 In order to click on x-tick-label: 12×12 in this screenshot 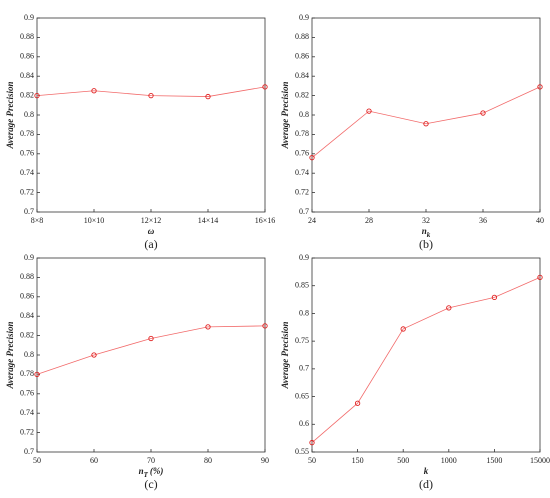, I will do `click(151, 220)`.